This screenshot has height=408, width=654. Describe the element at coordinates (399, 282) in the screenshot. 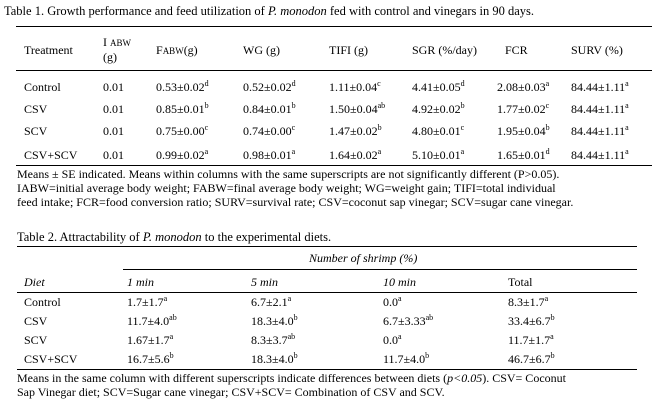

I see `table2-header-10min: 10 min` at that location.